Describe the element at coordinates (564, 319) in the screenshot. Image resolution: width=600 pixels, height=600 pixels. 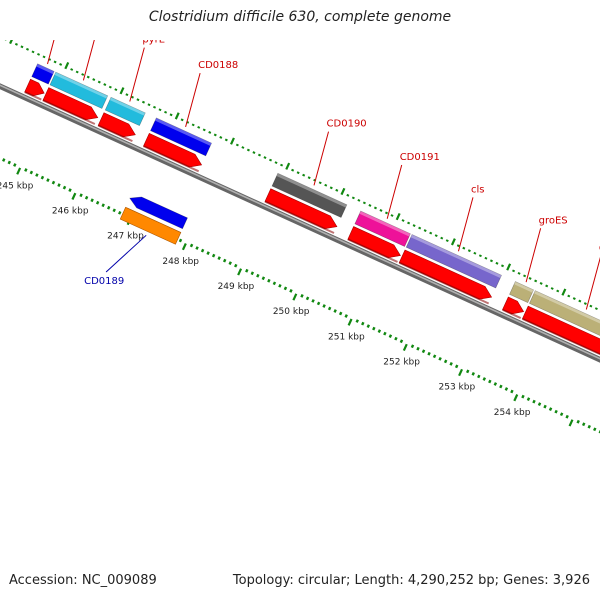
I see `gene-bar-groel` at that location.